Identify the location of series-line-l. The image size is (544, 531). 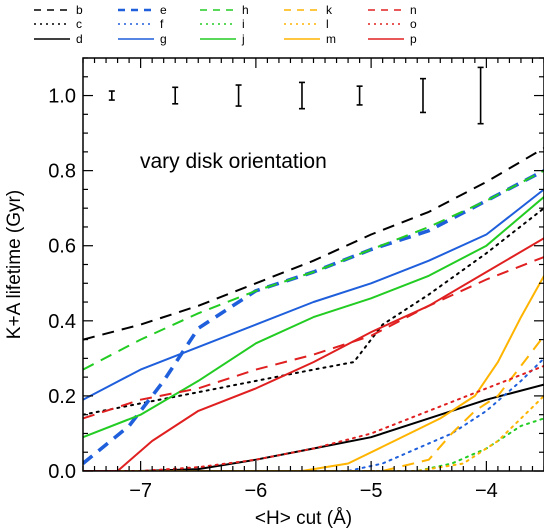
(313, 432).